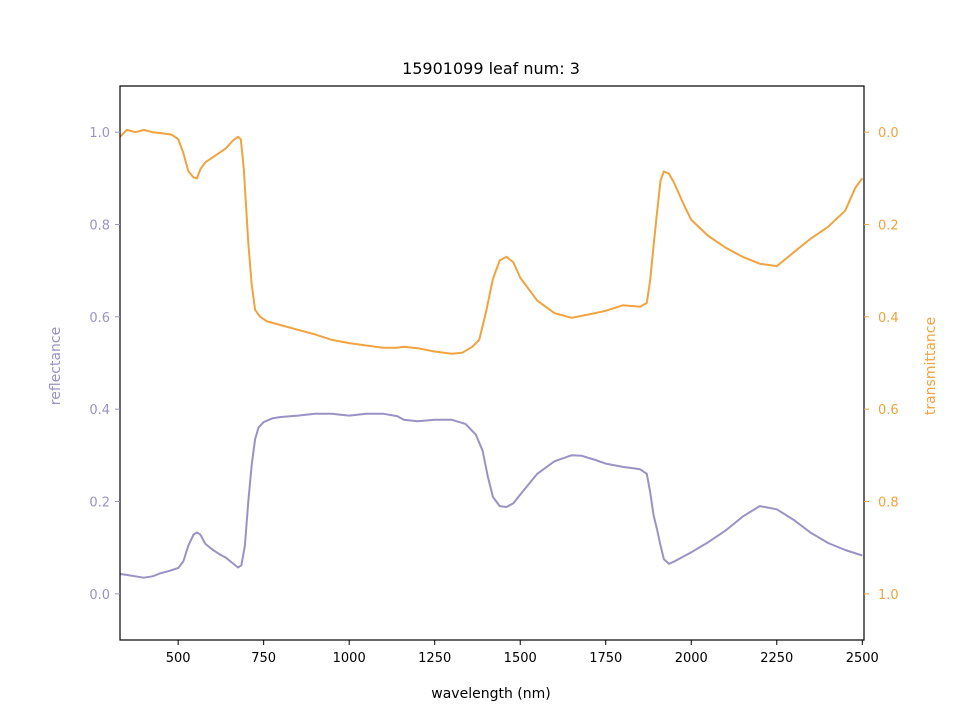 Image resolution: width=960 pixels, height=725 pixels. Describe the element at coordinates (490, 694) in the screenshot. I see `x-axis-label: wavelength (nm)` at that location.